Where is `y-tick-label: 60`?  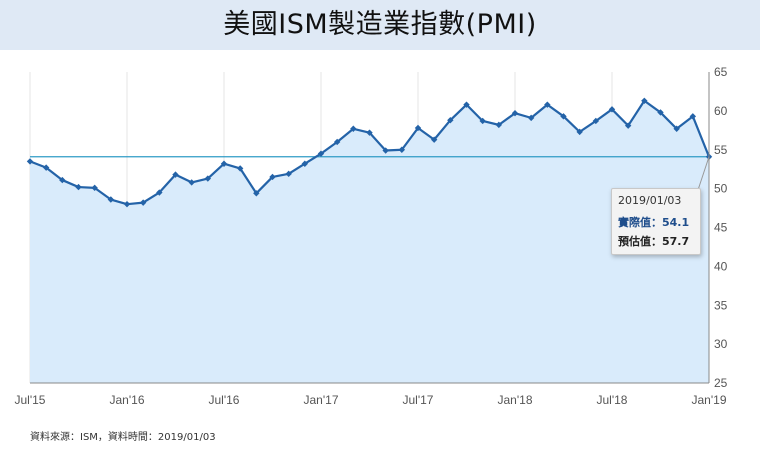 y-tick-label: 60 is located at coordinates (721, 111).